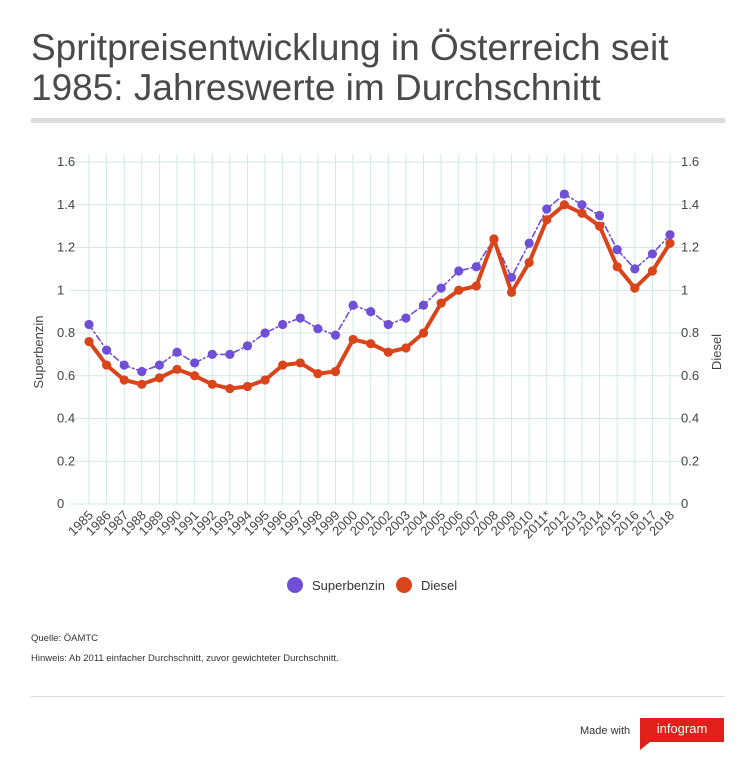  I want to click on infogram-logo: infogram, so click(682, 734).